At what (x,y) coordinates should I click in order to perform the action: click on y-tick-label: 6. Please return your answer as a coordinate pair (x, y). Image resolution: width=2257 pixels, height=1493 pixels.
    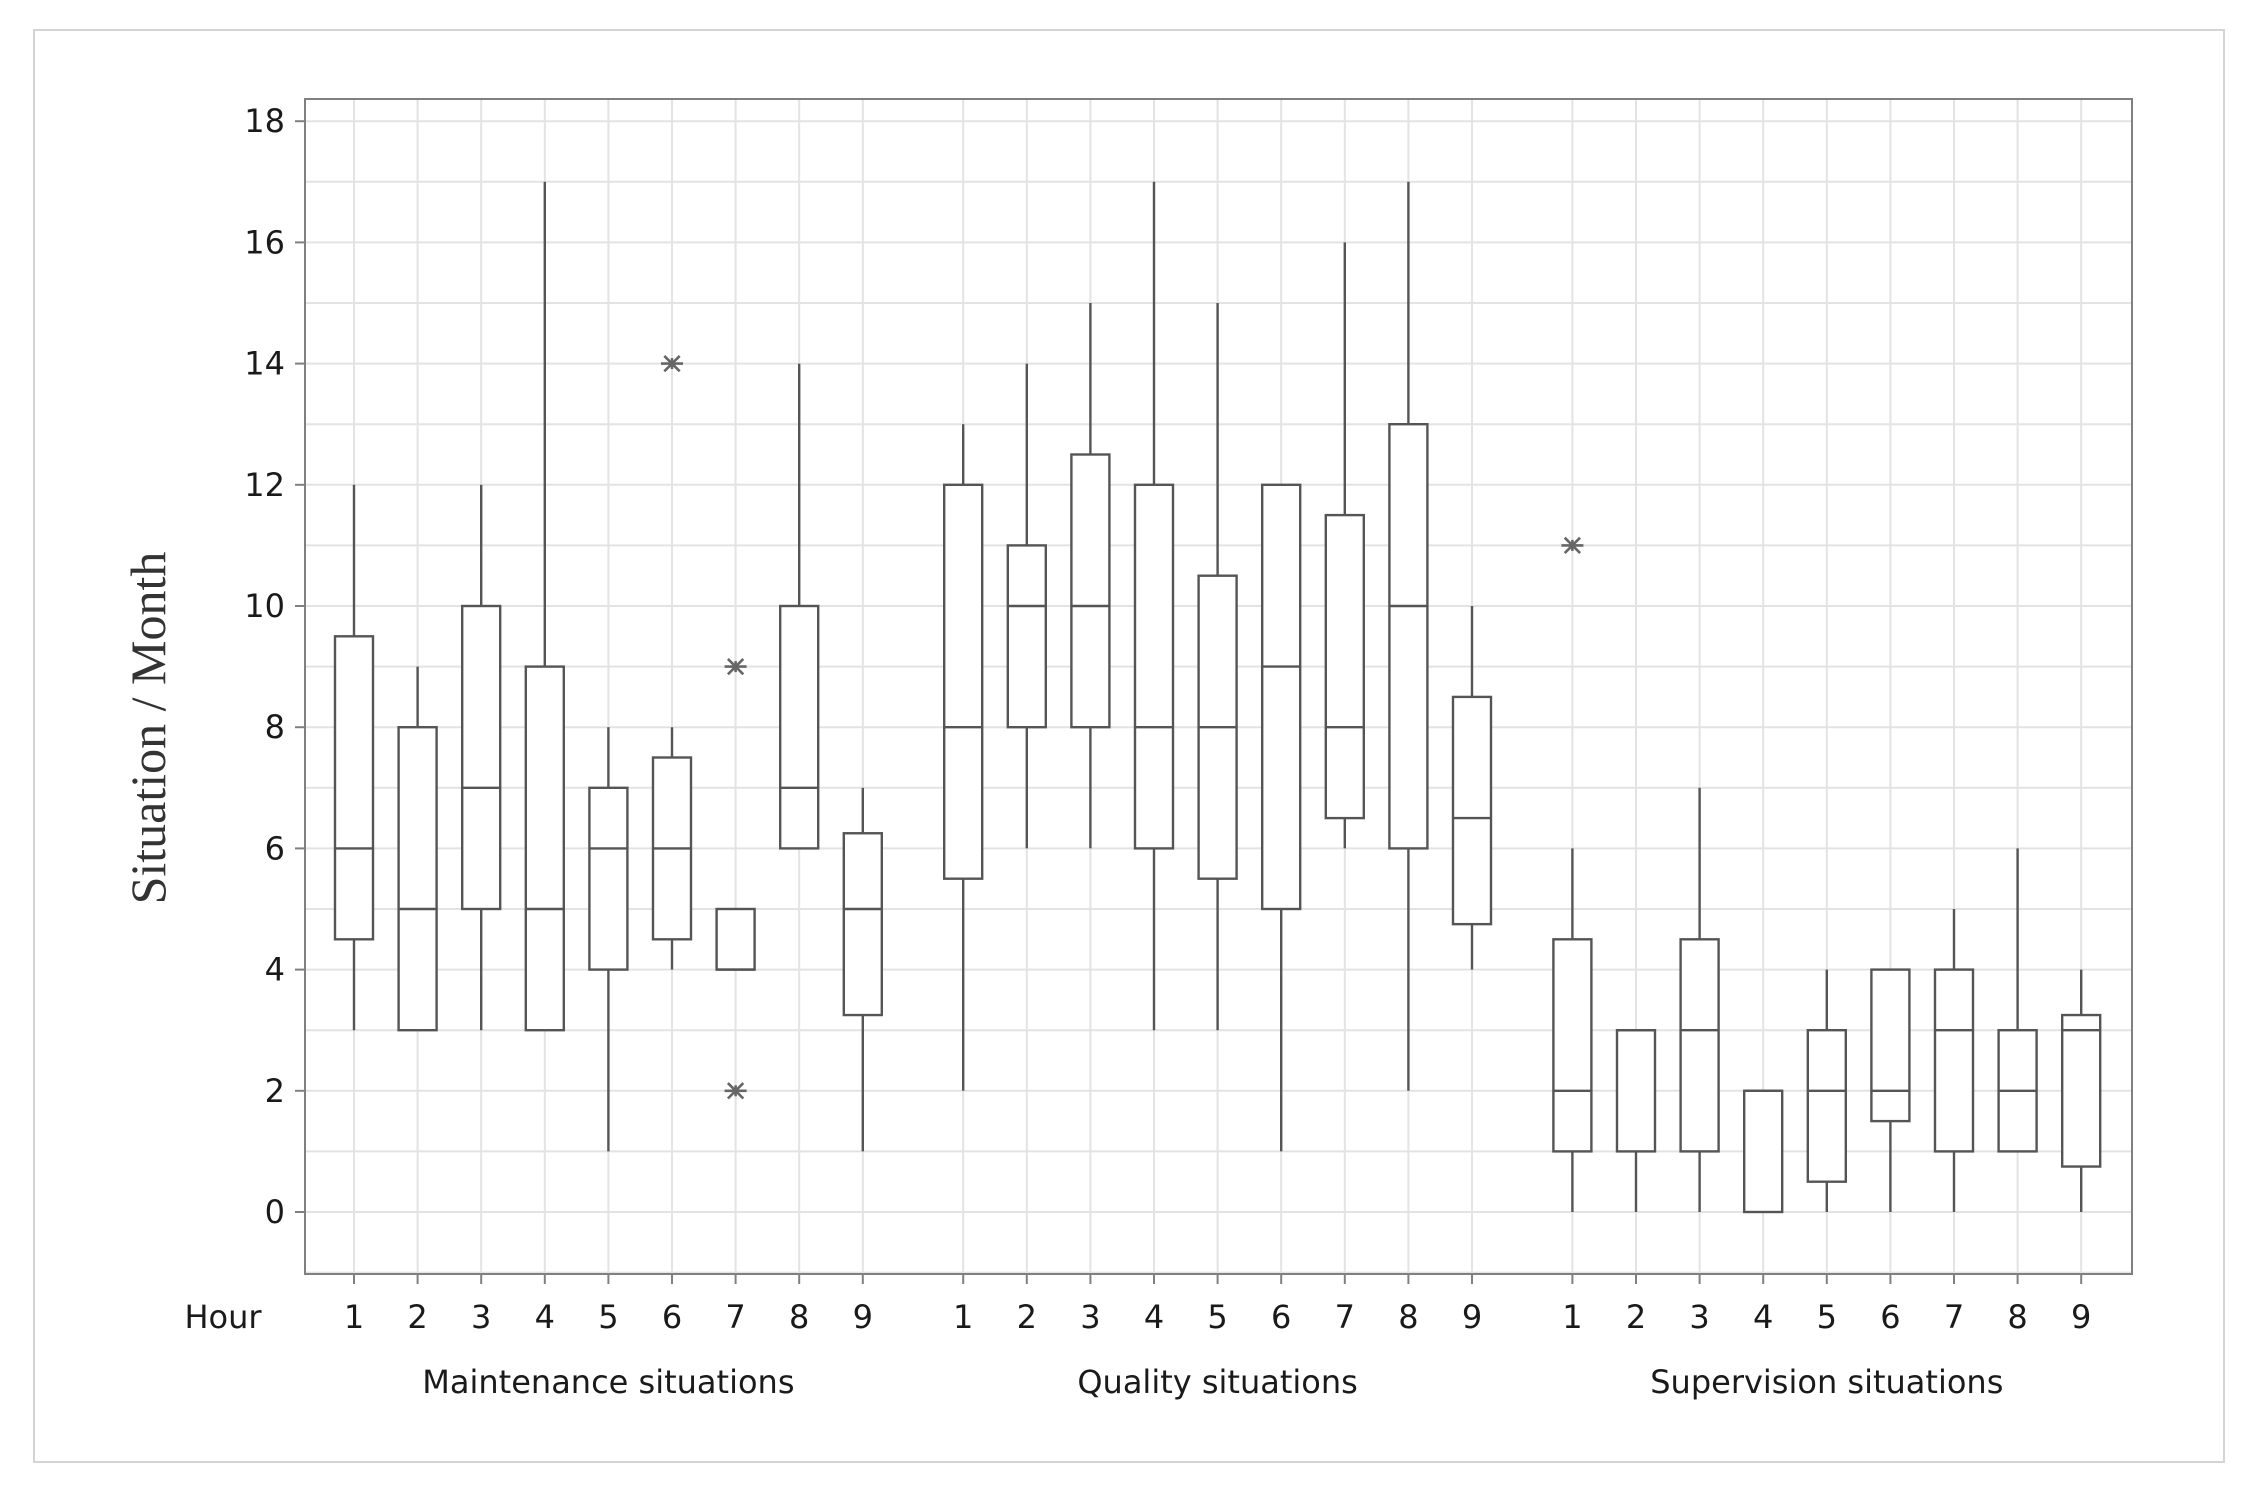
    Looking at the image, I should click on (275, 848).